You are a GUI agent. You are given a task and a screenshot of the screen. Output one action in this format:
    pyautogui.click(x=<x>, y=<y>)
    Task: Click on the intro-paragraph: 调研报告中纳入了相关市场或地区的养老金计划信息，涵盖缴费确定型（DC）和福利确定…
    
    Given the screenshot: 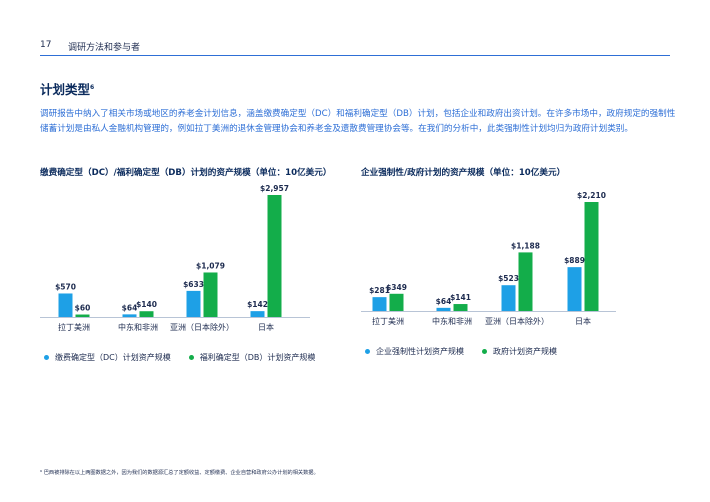 What is the action you would take?
    pyautogui.click(x=358, y=121)
    